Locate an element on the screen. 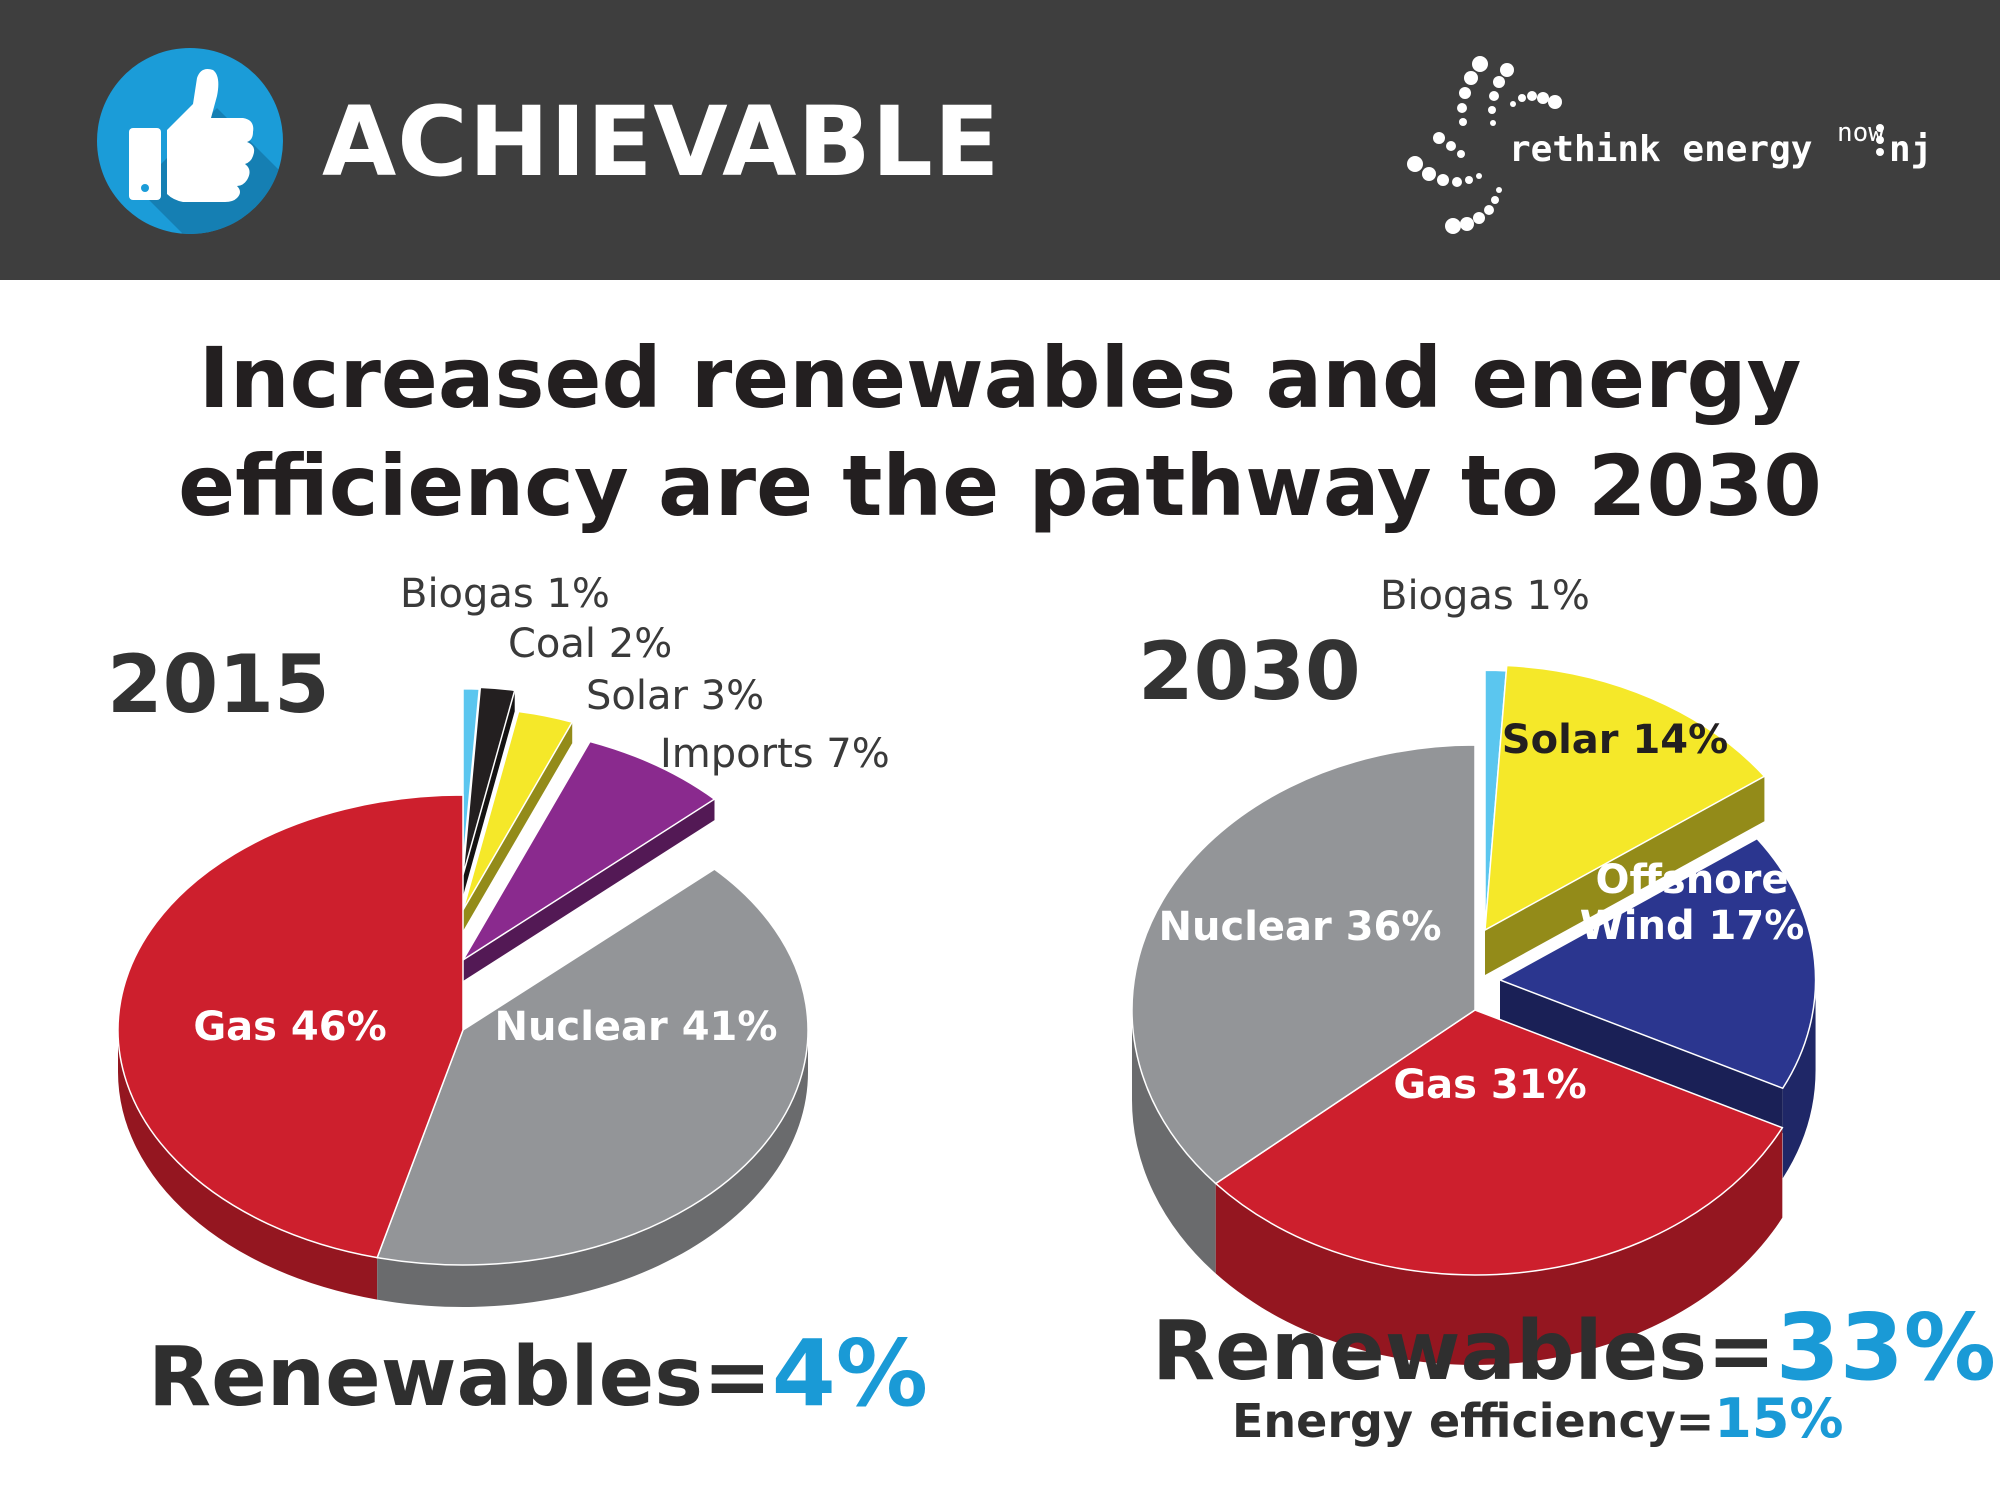  logo-word-nj: nj is located at coordinates (1911, 149).